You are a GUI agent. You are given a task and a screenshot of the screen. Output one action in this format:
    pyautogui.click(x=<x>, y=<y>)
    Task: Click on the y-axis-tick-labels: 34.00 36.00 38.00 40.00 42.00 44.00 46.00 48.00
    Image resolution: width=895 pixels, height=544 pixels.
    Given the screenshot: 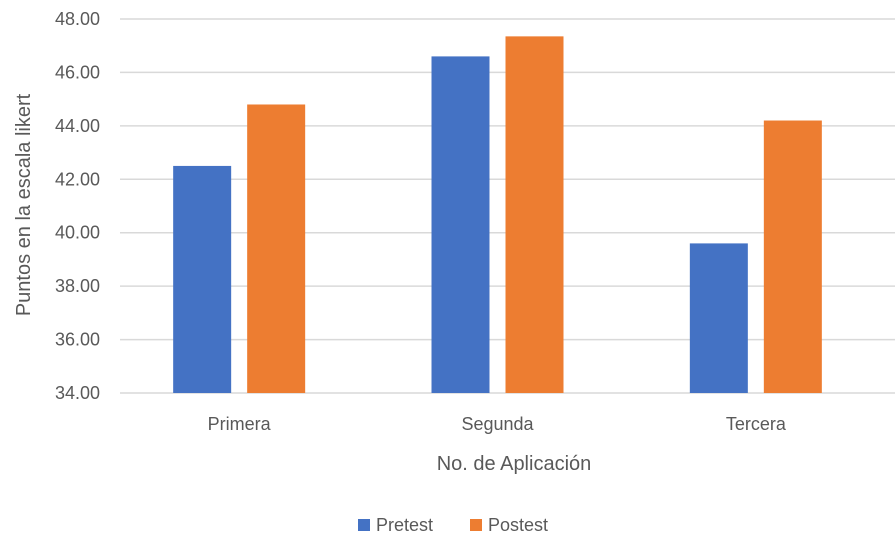 What is the action you would take?
    pyautogui.click(x=77, y=206)
    